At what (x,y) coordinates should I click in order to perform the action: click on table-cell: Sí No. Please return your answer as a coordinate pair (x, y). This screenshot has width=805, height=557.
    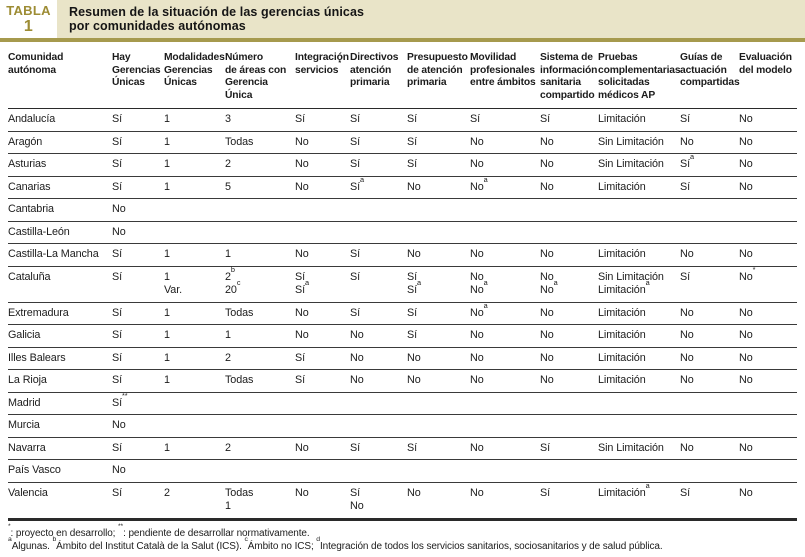
    Looking at the image, I should click on (378, 501).